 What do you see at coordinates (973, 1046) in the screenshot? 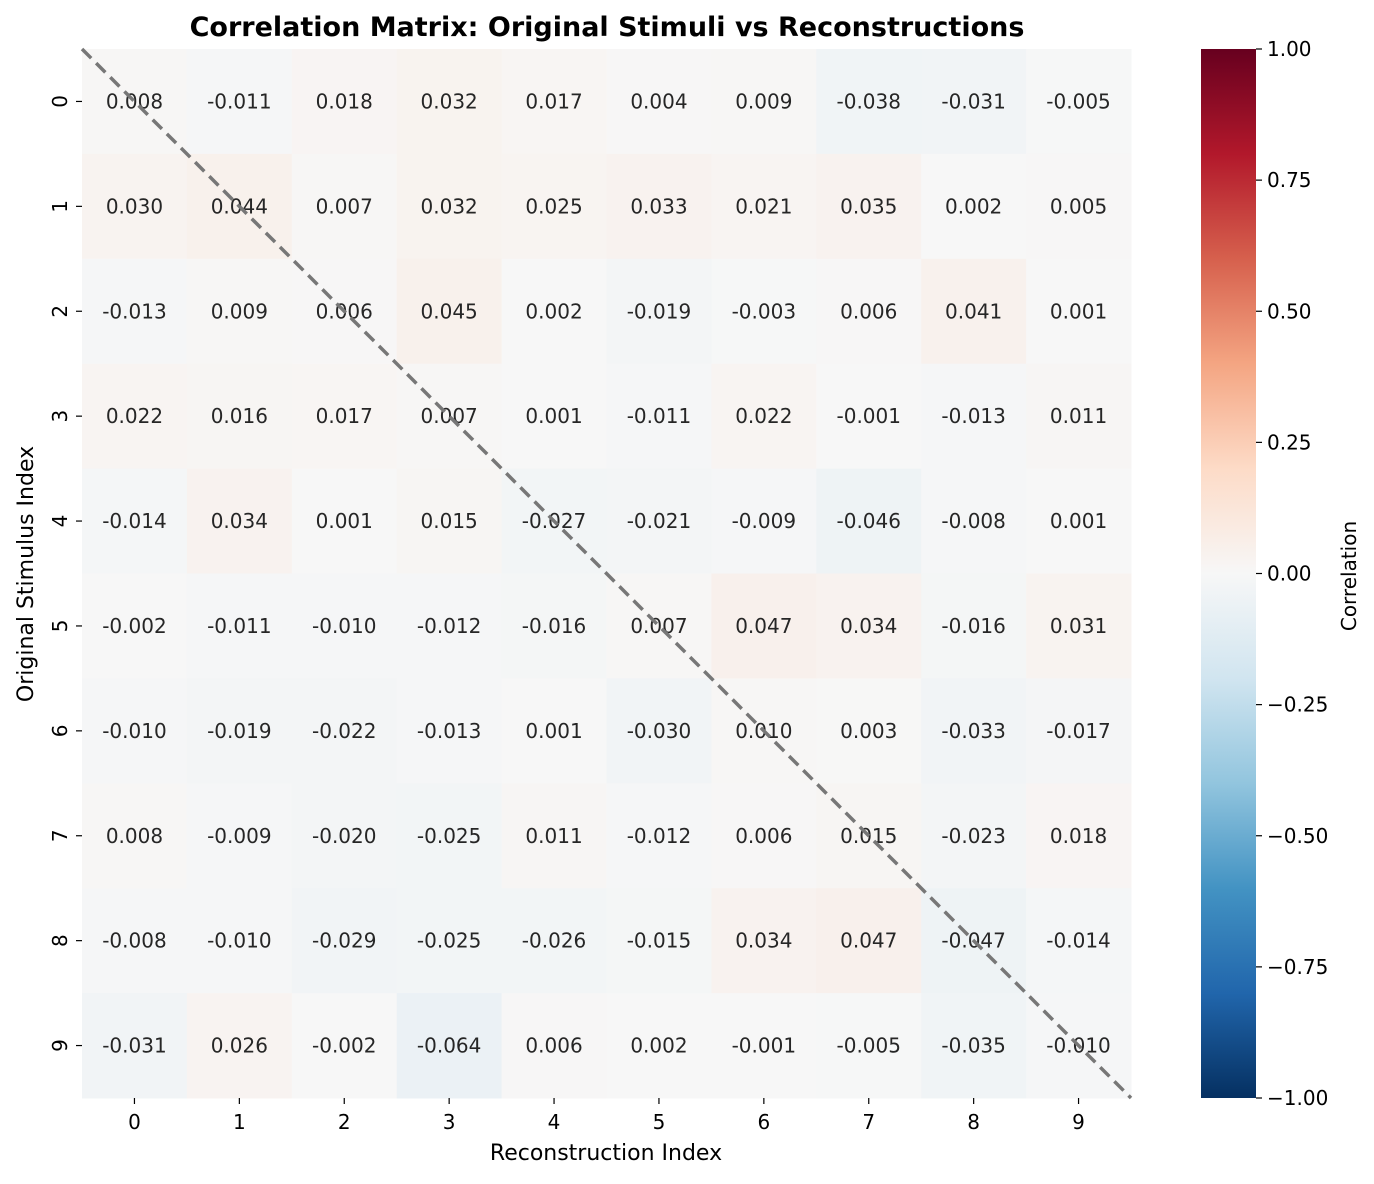
I see `cell-value-label: -0.035` at bounding box center [973, 1046].